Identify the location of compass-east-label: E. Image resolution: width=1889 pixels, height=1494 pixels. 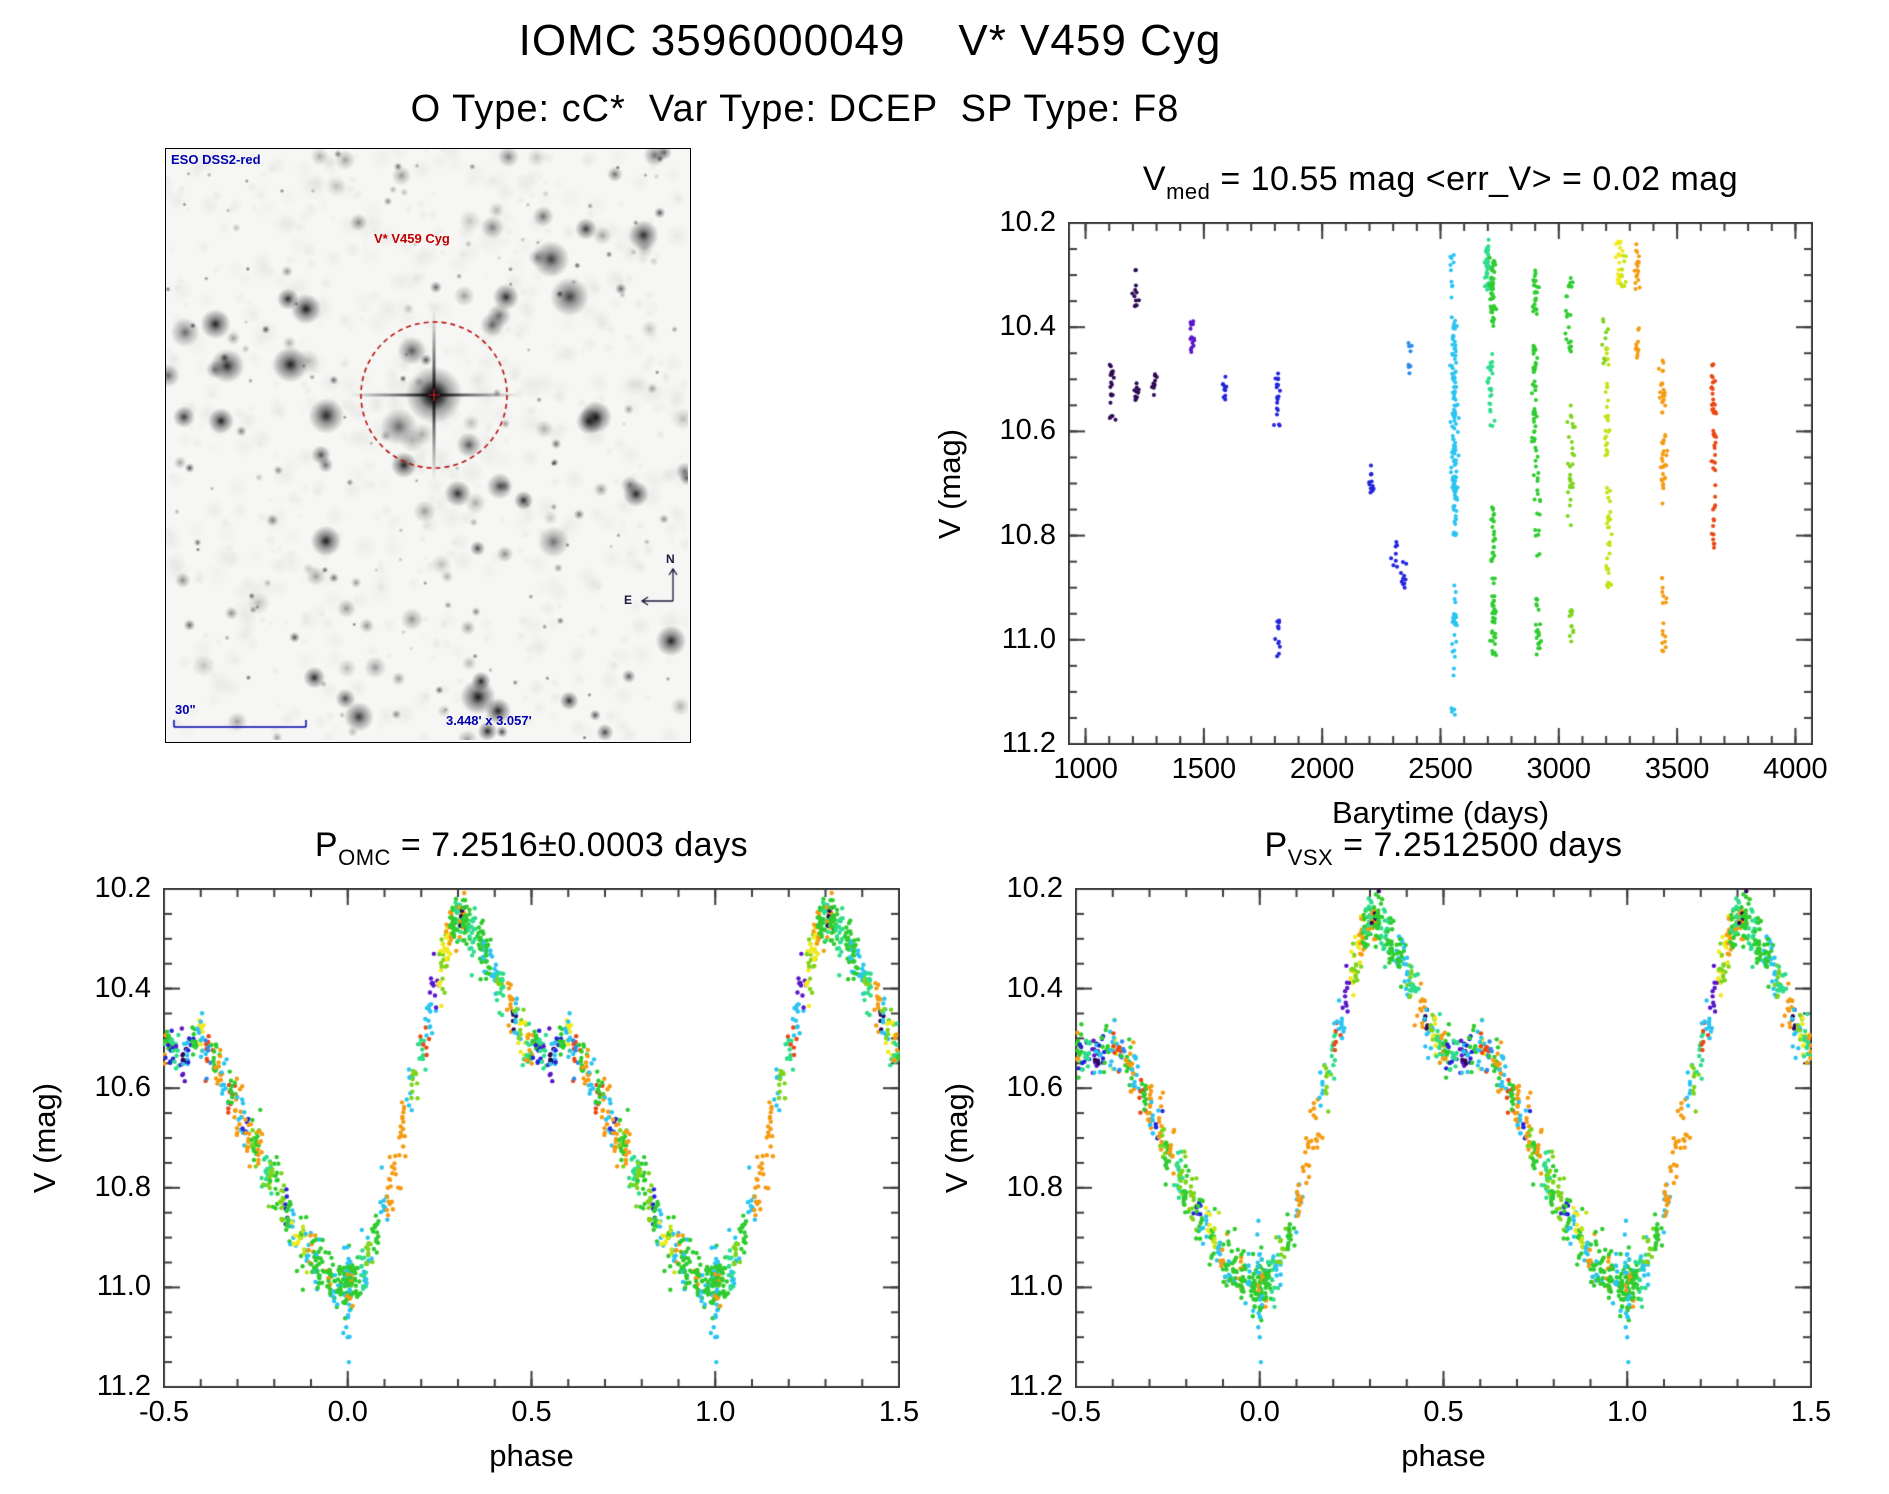
(628, 600).